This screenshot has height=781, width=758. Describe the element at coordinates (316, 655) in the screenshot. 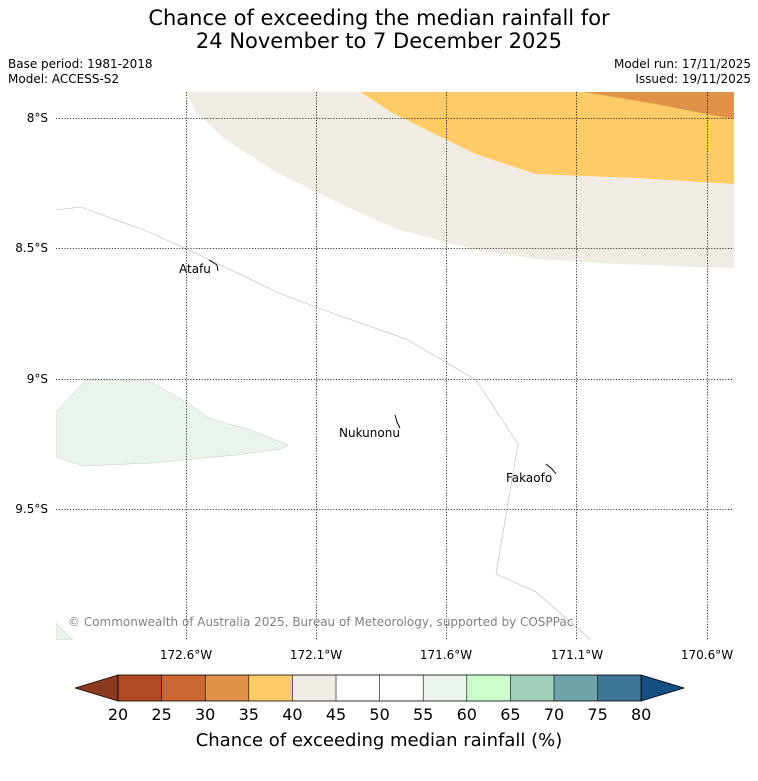

I see `lon-label-172-1w: 172.1°W` at that location.